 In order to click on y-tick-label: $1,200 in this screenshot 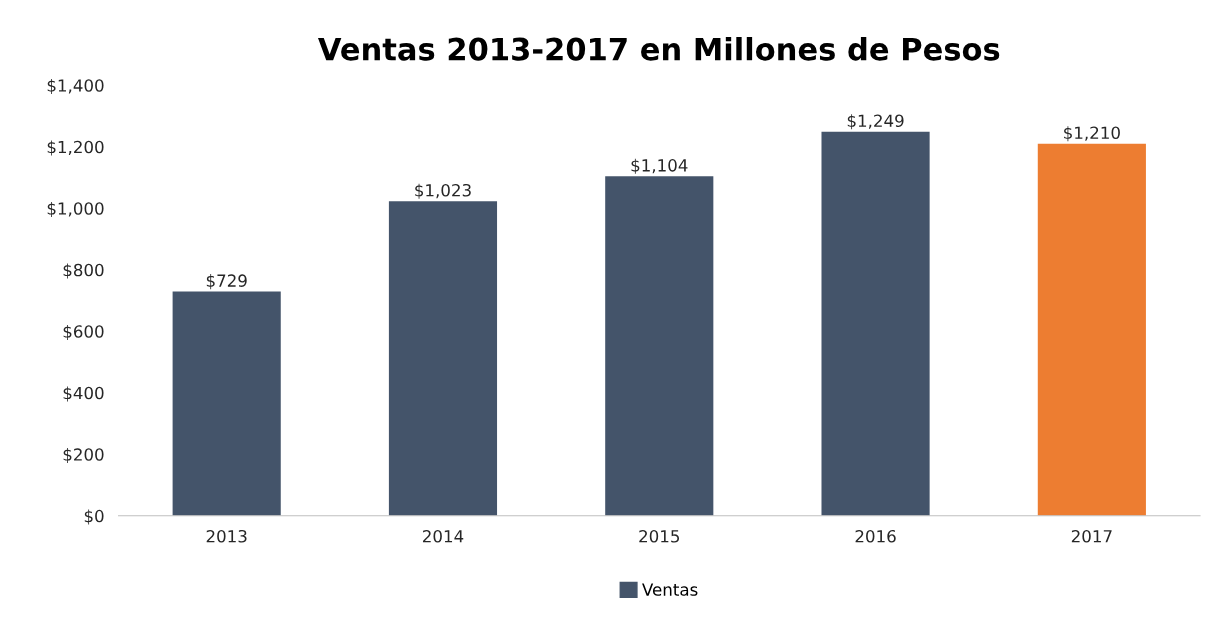, I will do `click(75, 148)`.